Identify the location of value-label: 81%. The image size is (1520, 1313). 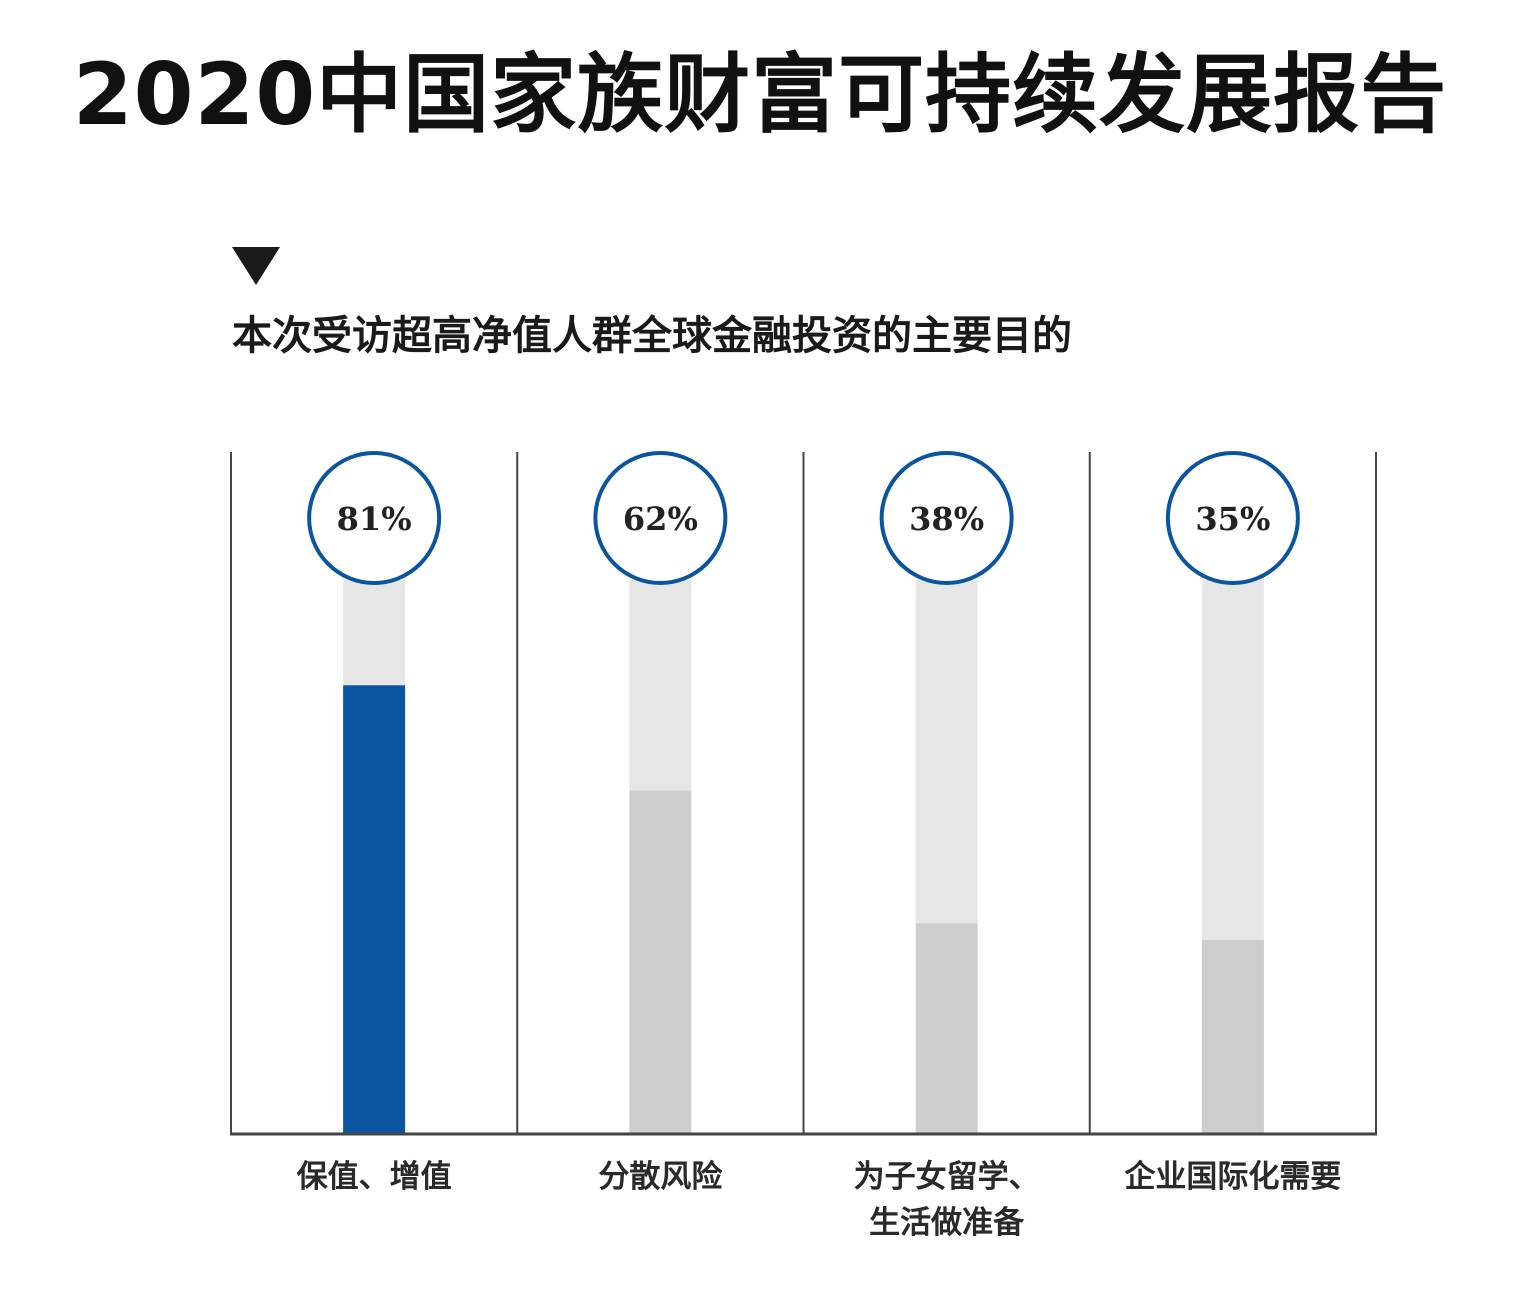
(374, 519).